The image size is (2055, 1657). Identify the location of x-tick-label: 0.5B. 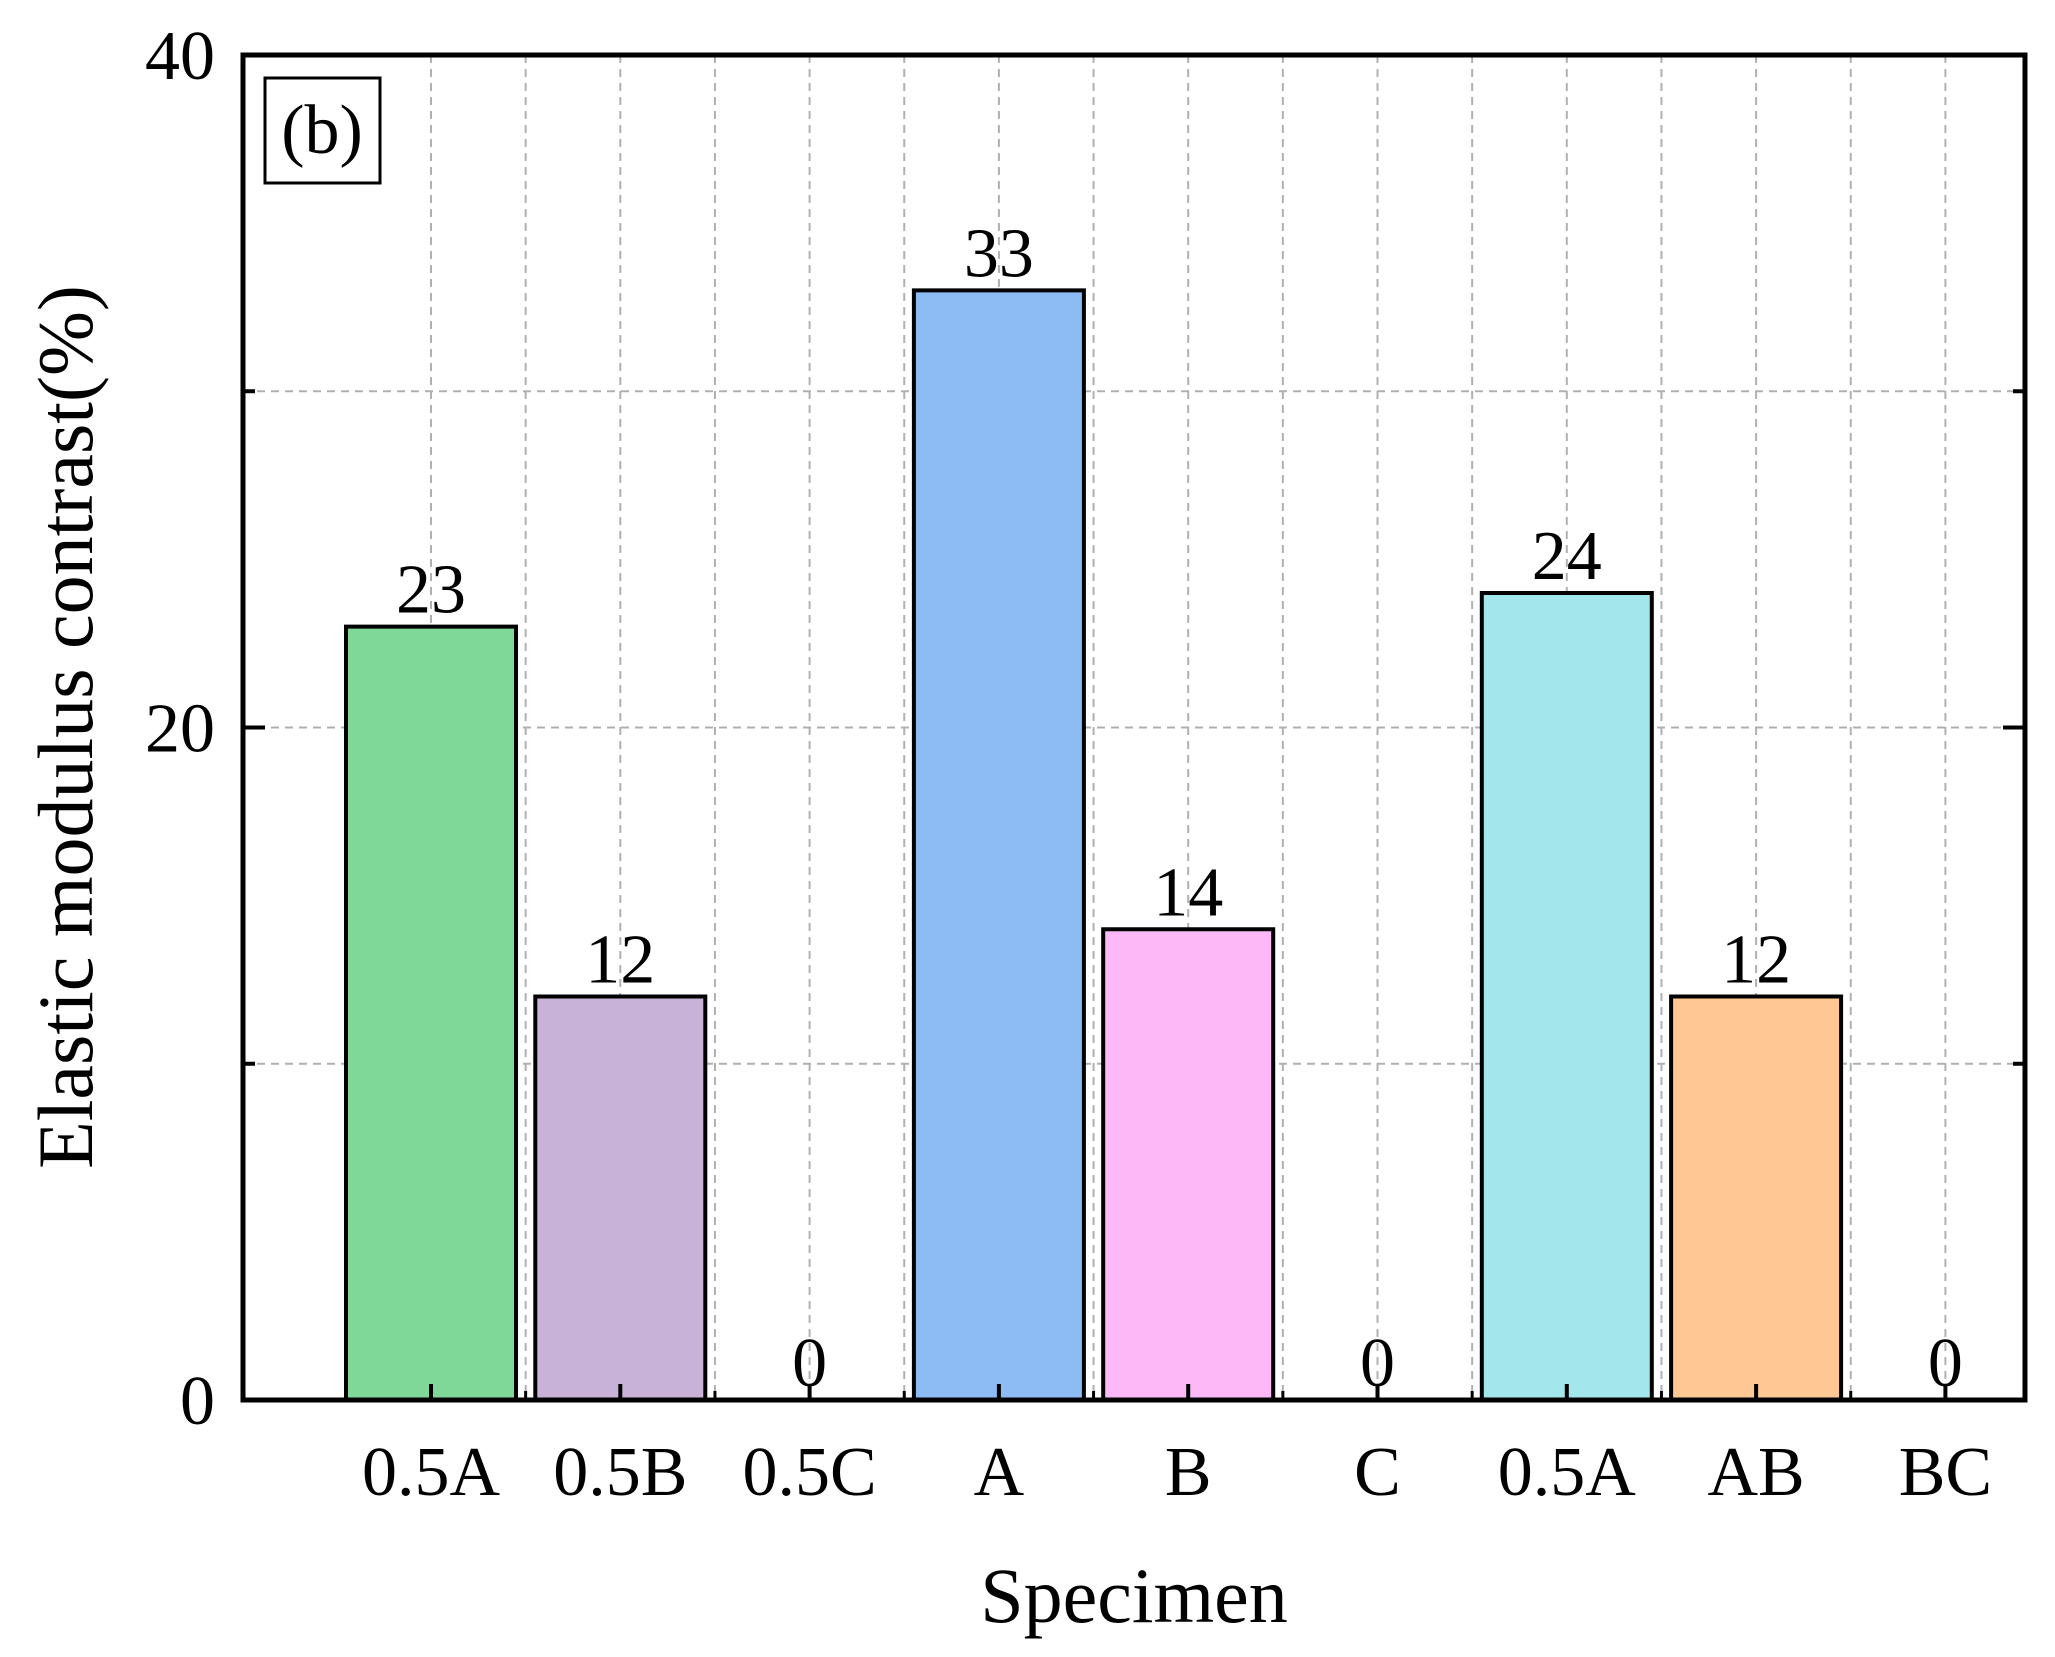
(620, 1472).